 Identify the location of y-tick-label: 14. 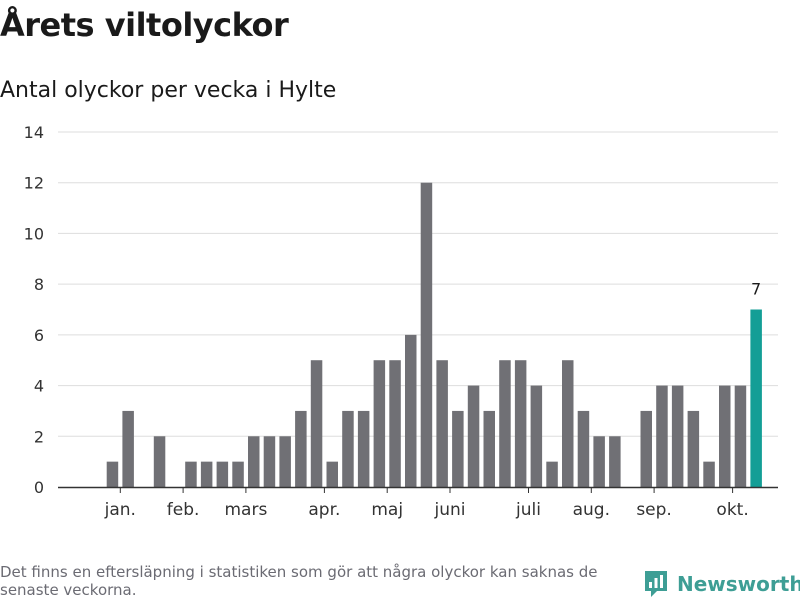
(34, 132).